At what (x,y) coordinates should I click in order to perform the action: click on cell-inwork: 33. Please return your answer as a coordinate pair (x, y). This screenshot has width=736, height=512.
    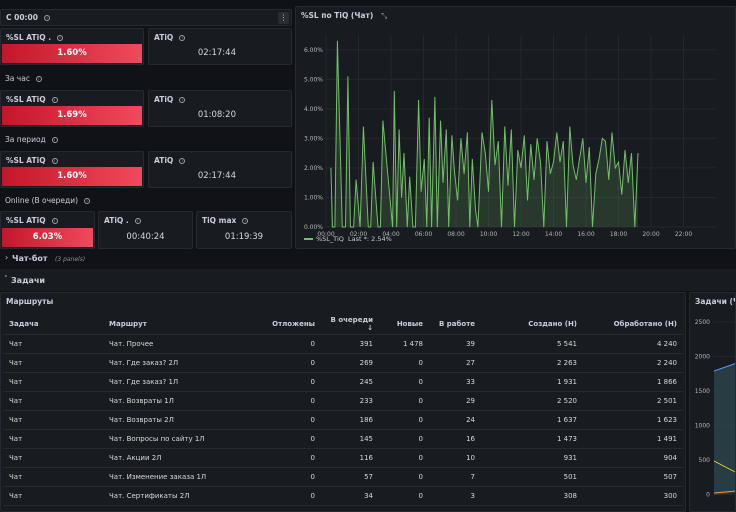
    Looking at the image, I should click on (455, 382).